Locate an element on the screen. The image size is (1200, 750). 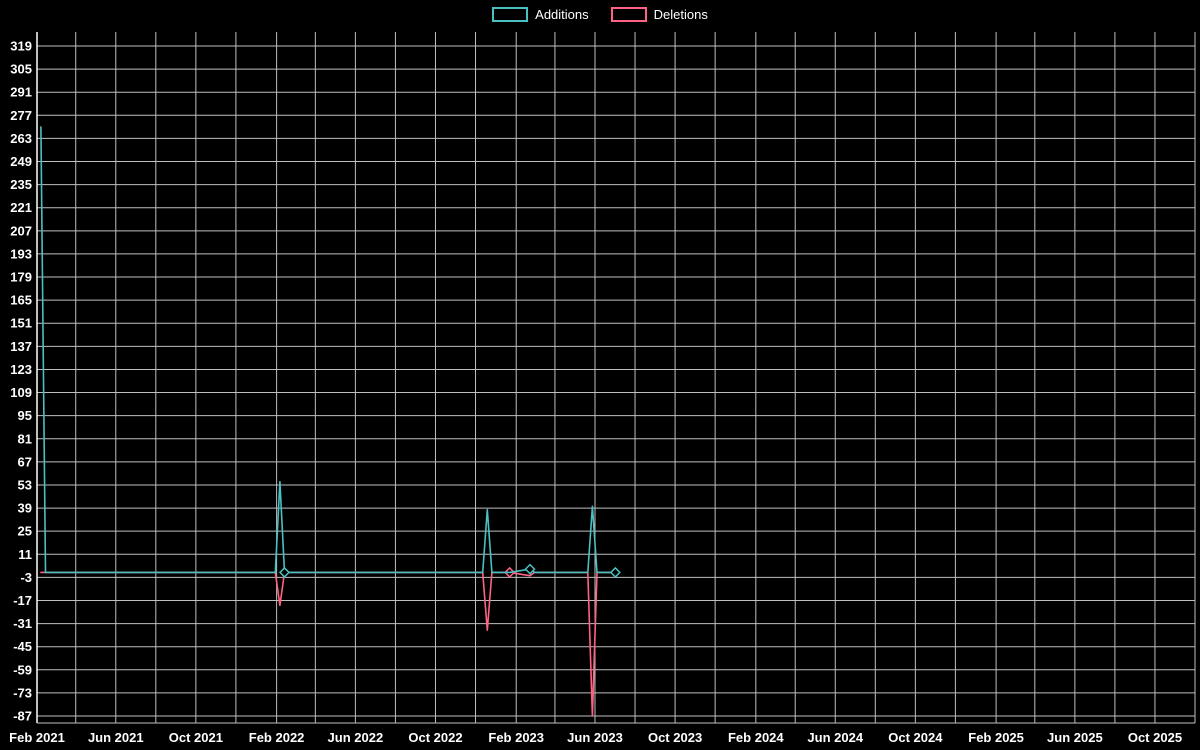
y-tick-label: -17 is located at coordinates (22, 600).